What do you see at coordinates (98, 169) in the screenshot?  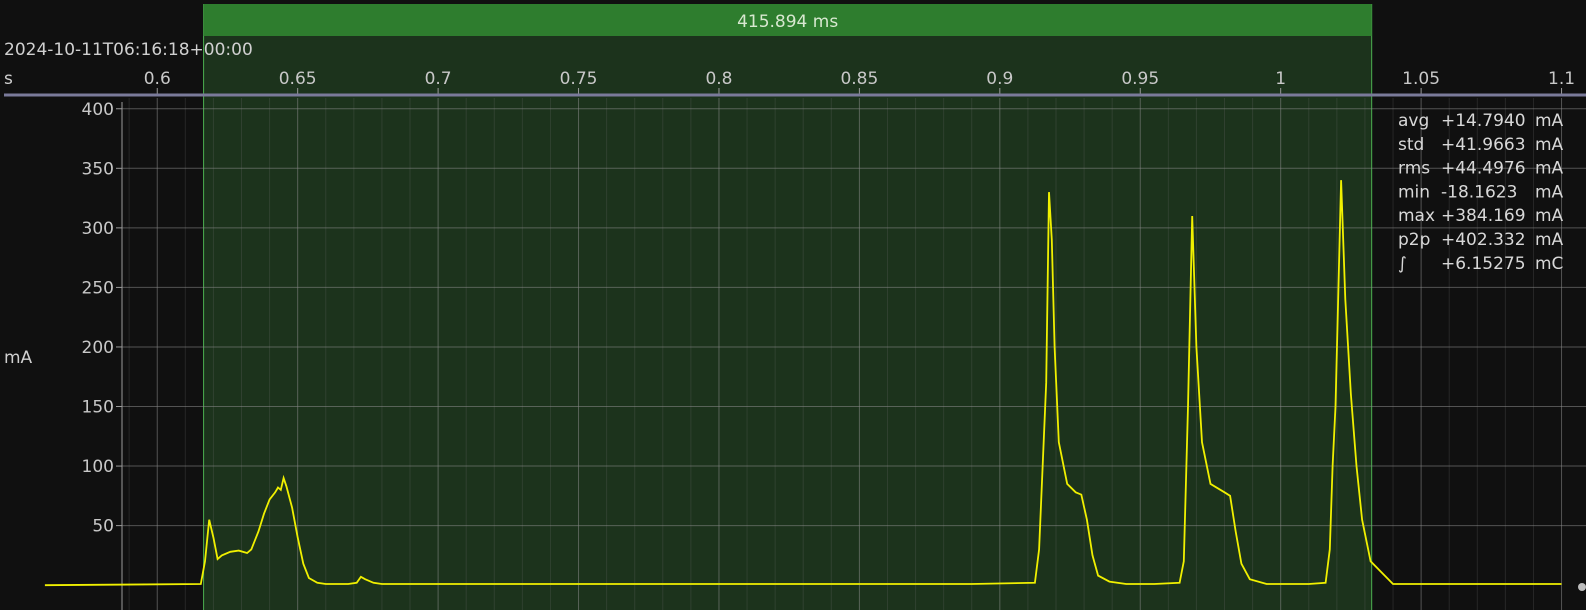 I see `y-tick-label: 350` at bounding box center [98, 169].